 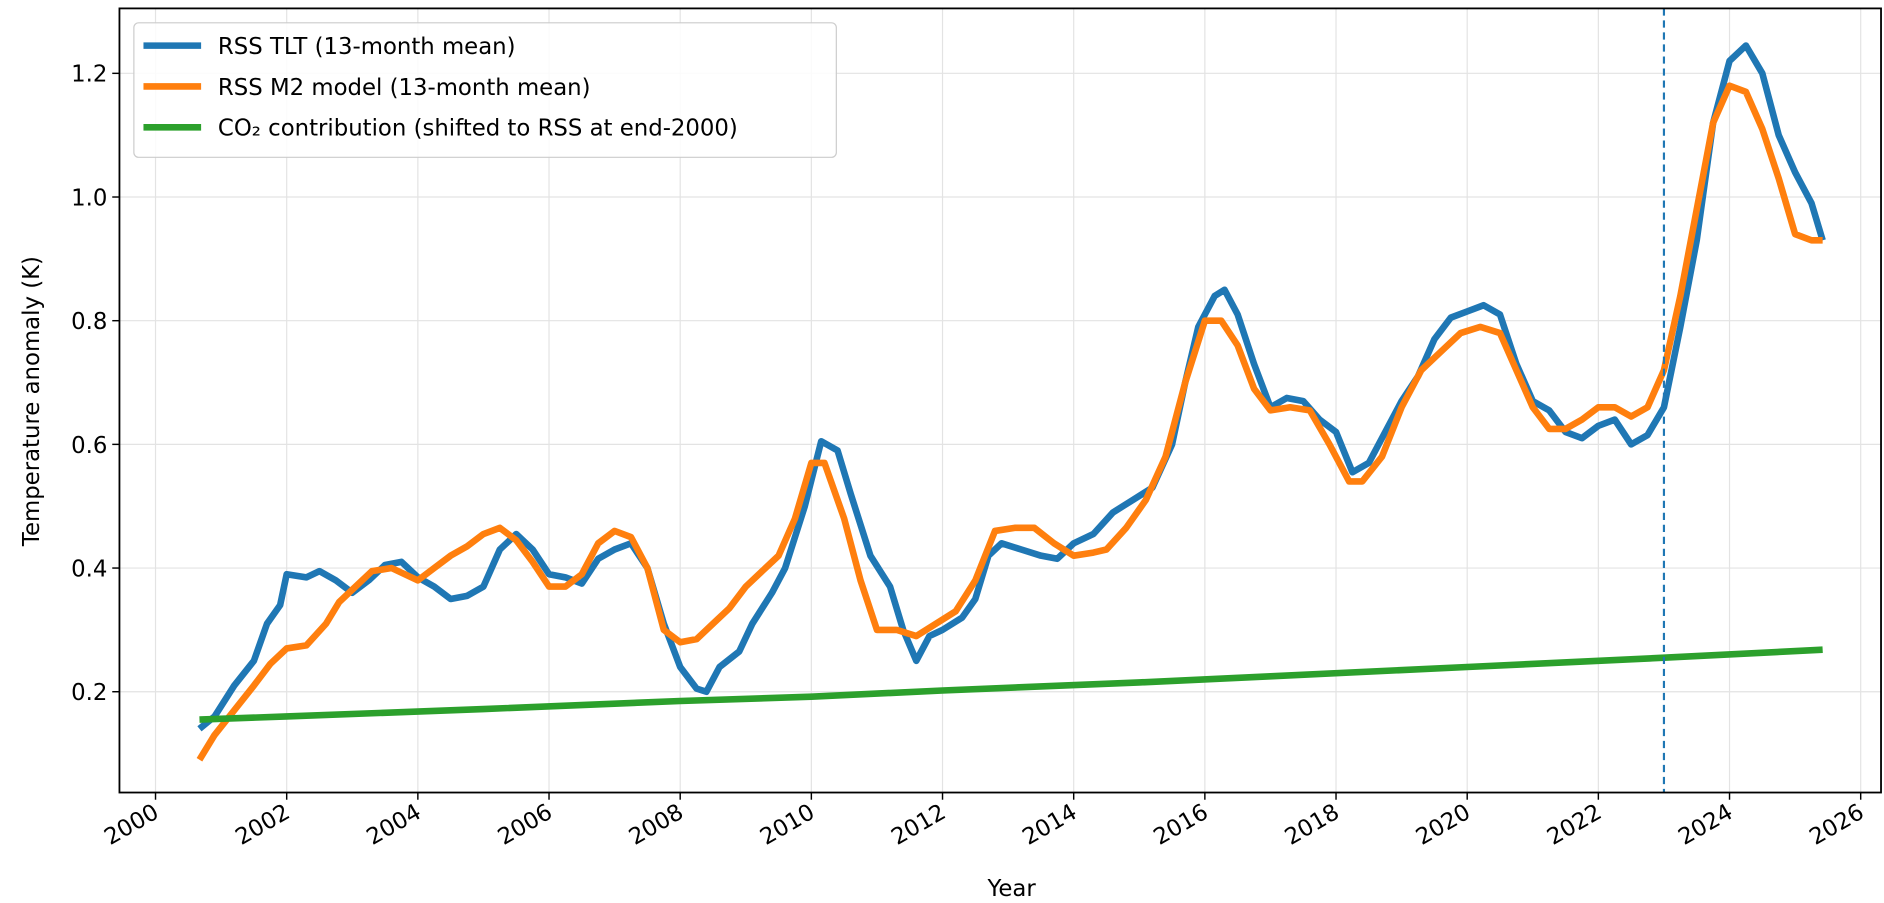 What do you see at coordinates (89, 198) in the screenshot?
I see `y-tick-label: 1.0` at bounding box center [89, 198].